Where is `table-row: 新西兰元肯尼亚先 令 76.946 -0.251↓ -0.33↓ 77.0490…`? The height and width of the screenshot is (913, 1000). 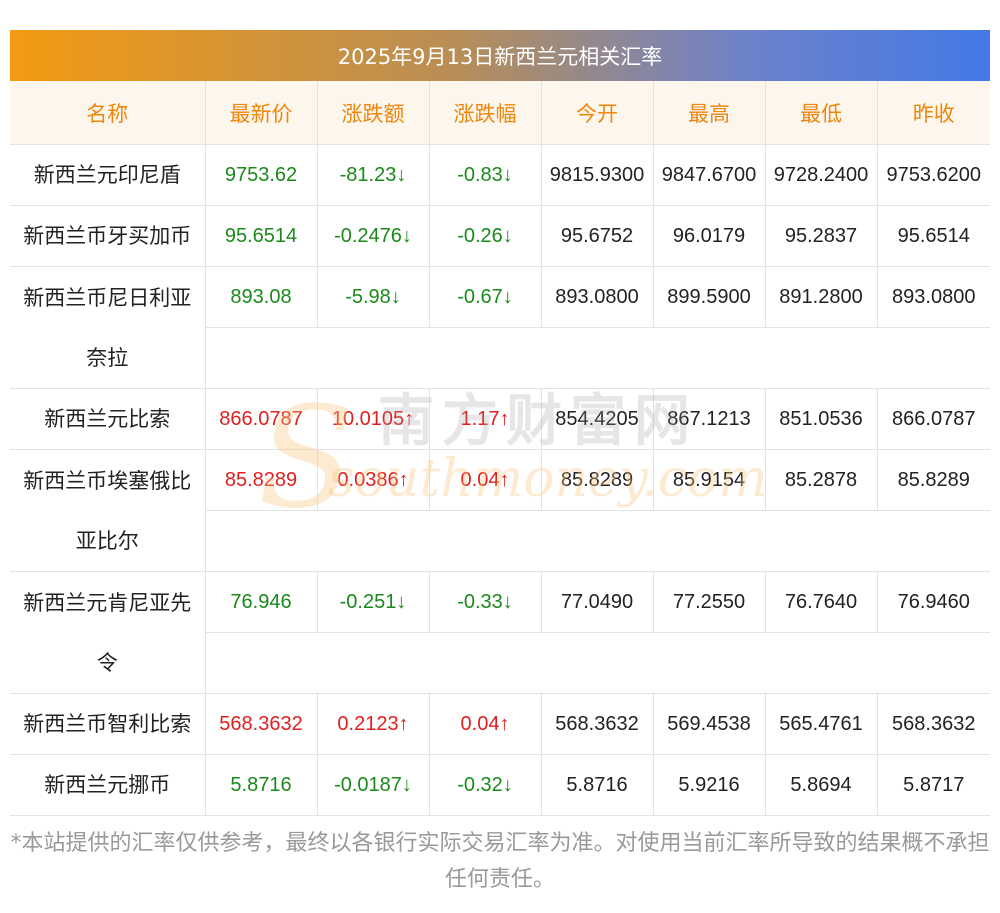 table-row: 新西兰元肯尼亚先 令 76.946 -0.251↓ -0.33↓ 77.0490… is located at coordinates (500, 632).